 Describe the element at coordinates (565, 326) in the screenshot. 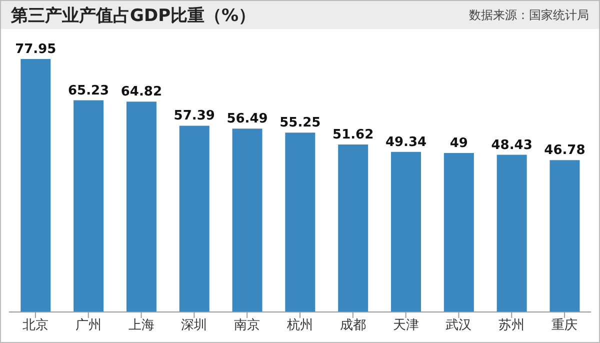

I see `x-tick-label: 重庆` at that location.